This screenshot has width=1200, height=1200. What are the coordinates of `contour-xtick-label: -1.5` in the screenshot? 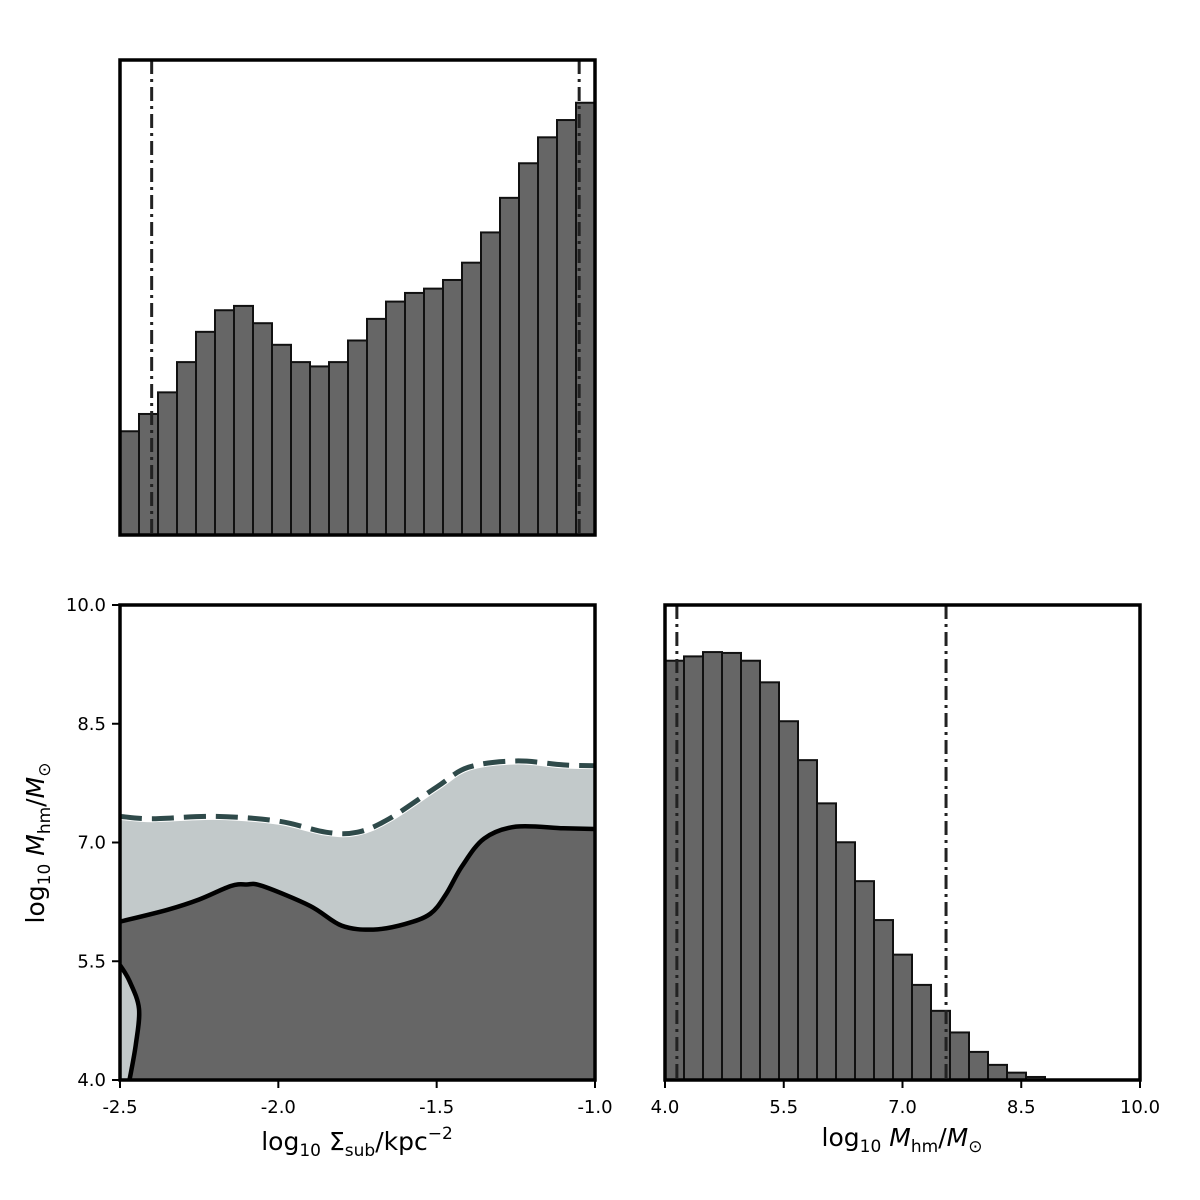 It's located at (436, 1107).